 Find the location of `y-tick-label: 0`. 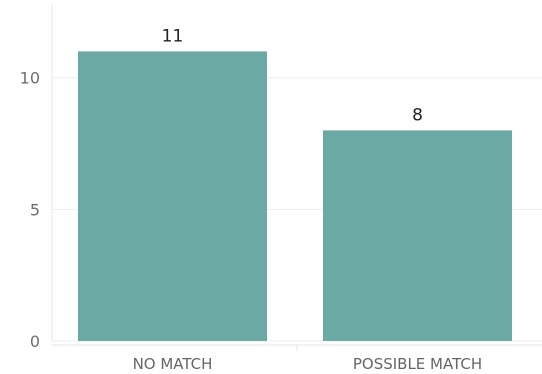

y-tick-label: 0 is located at coordinates (35, 341).